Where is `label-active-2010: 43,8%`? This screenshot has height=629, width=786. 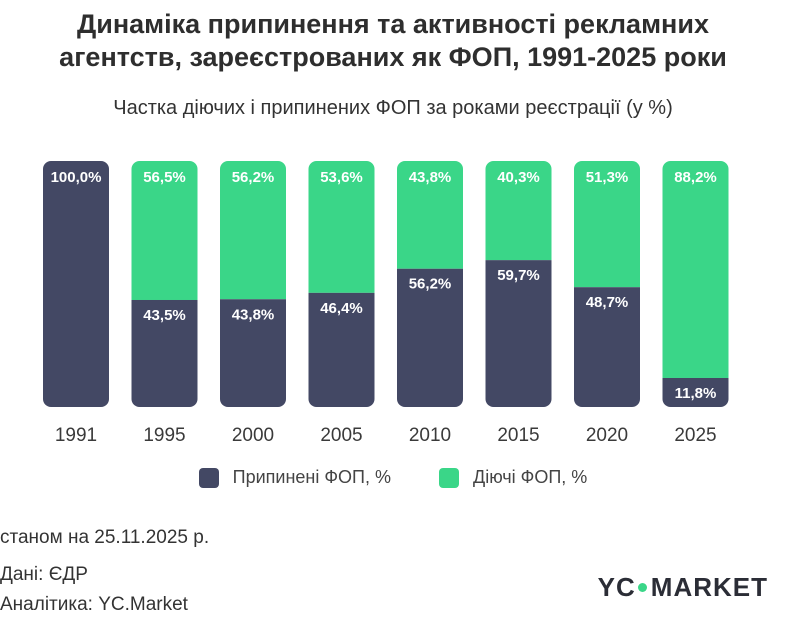 label-active-2010: 43,8% is located at coordinates (430, 177).